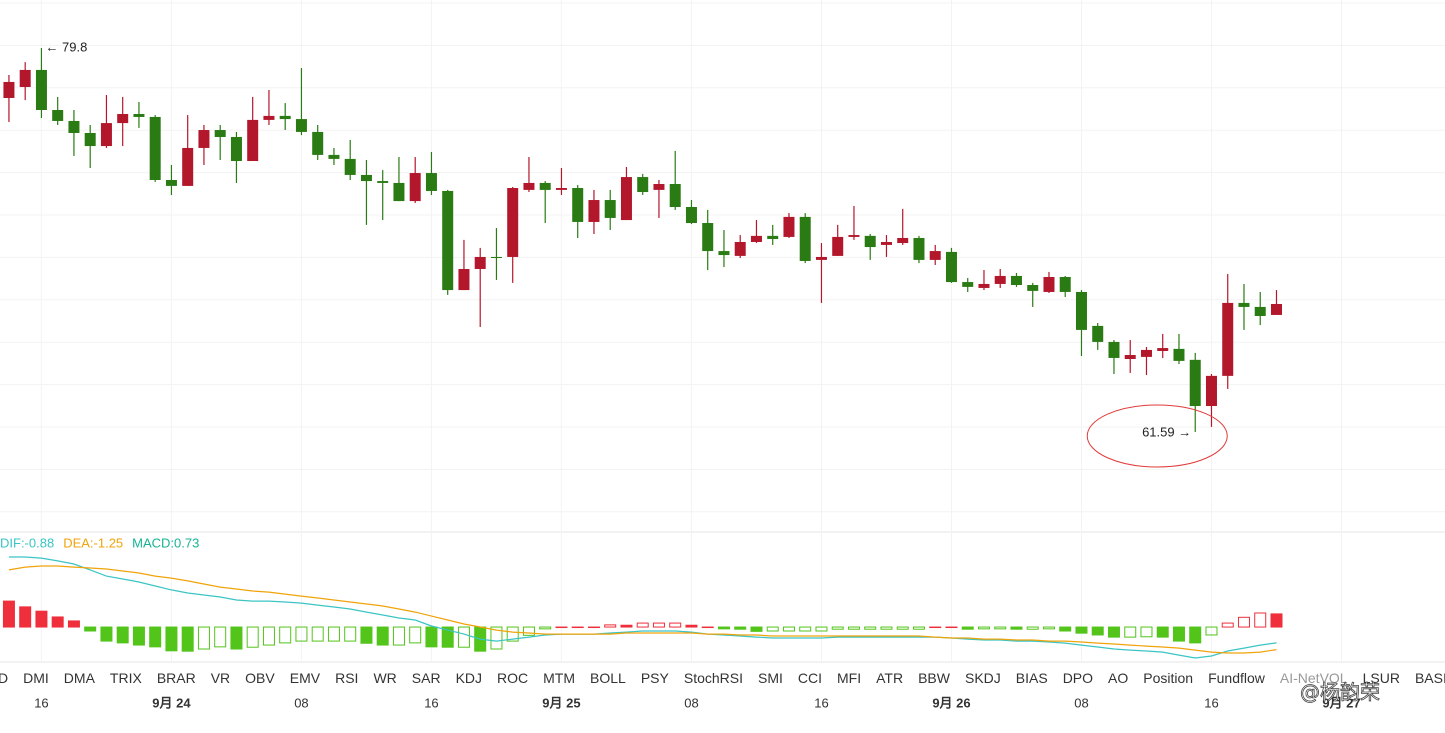  What do you see at coordinates (1313, 678) in the screenshot?
I see `indicator-tab: AI-NetVOL` at bounding box center [1313, 678].